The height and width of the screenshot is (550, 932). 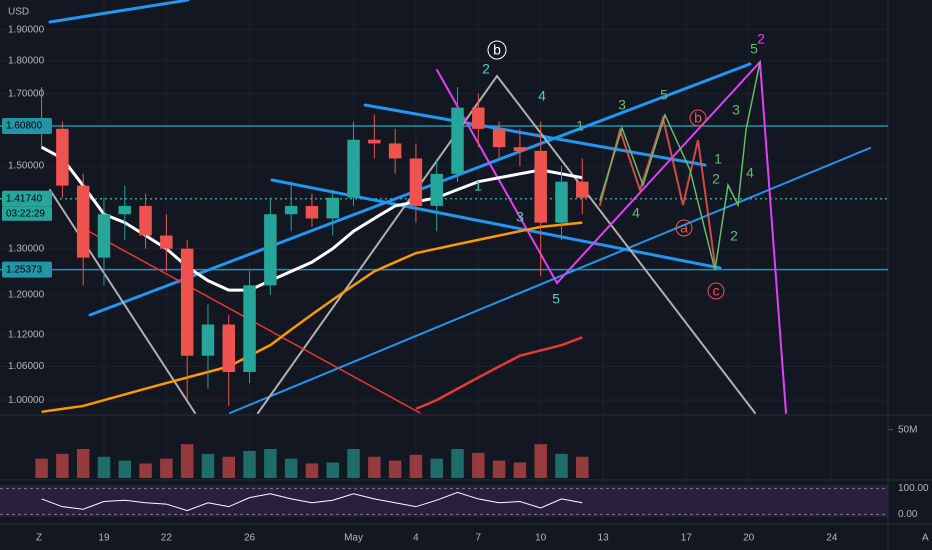 What do you see at coordinates (26, 60) in the screenshot?
I see `y-tick-label: 1.80000` at bounding box center [26, 60].